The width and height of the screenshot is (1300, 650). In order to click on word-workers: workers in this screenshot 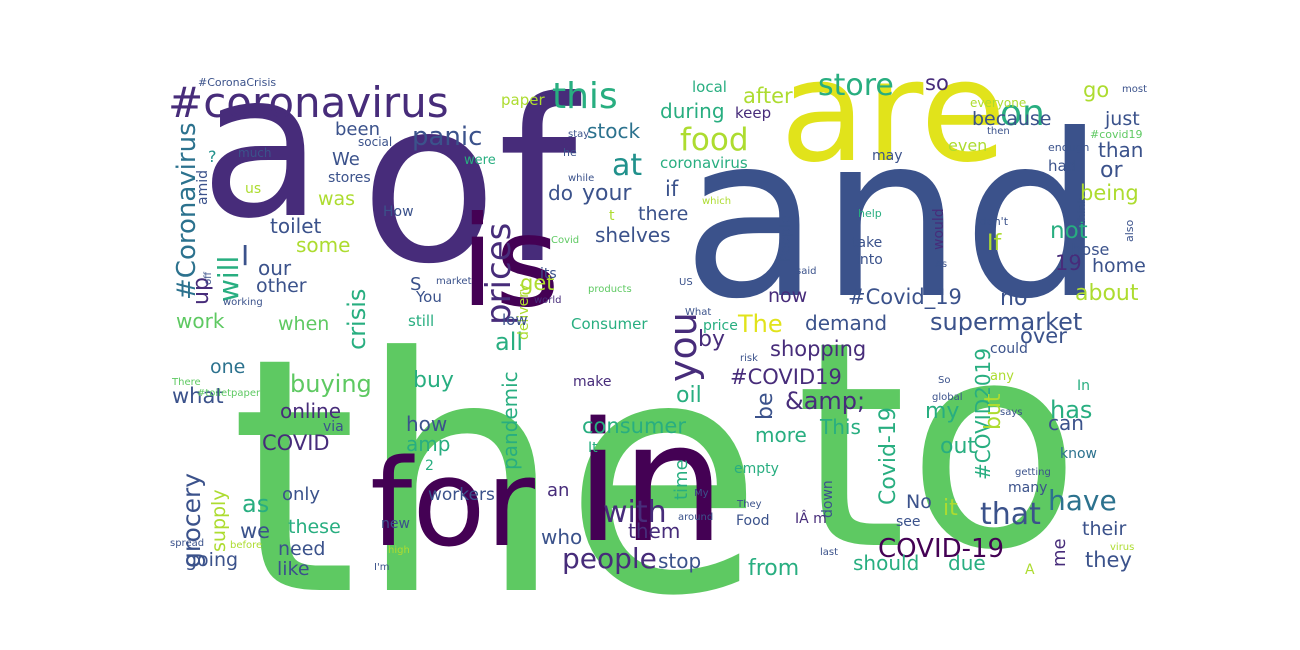, I will do `click(461, 495)`.